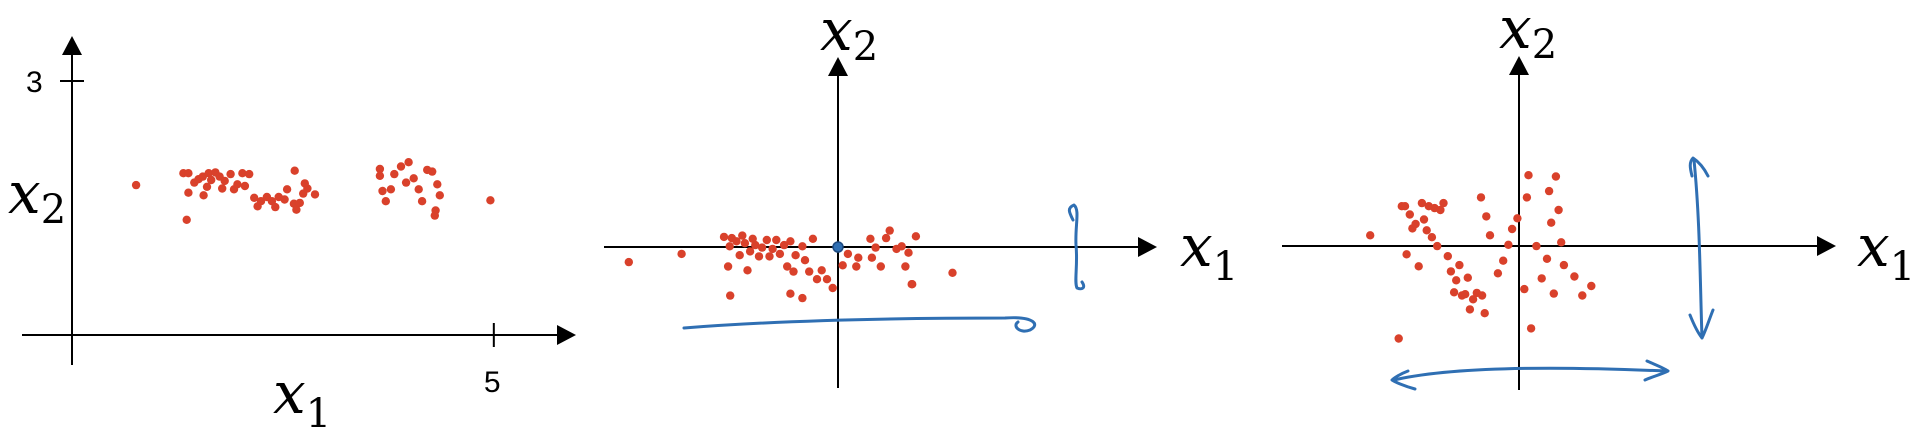 This screenshot has height=444, width=1915. I want to click on vertical-double-arrow, so click(1701, 248).